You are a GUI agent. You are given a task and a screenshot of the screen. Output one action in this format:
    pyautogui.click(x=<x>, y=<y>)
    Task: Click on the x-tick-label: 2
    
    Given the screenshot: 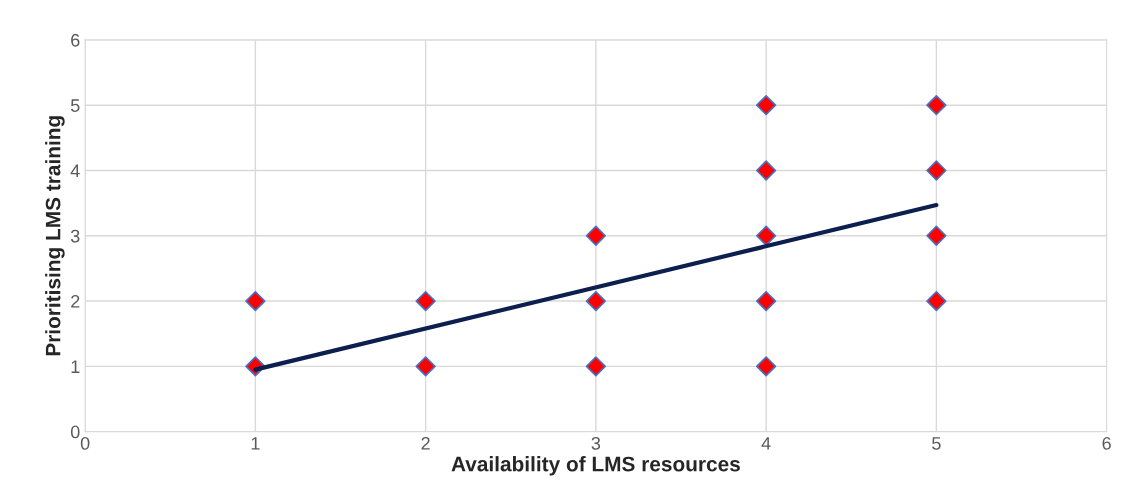 What is the action you would take?
    pyautogui.click(x=425, y=443)
    